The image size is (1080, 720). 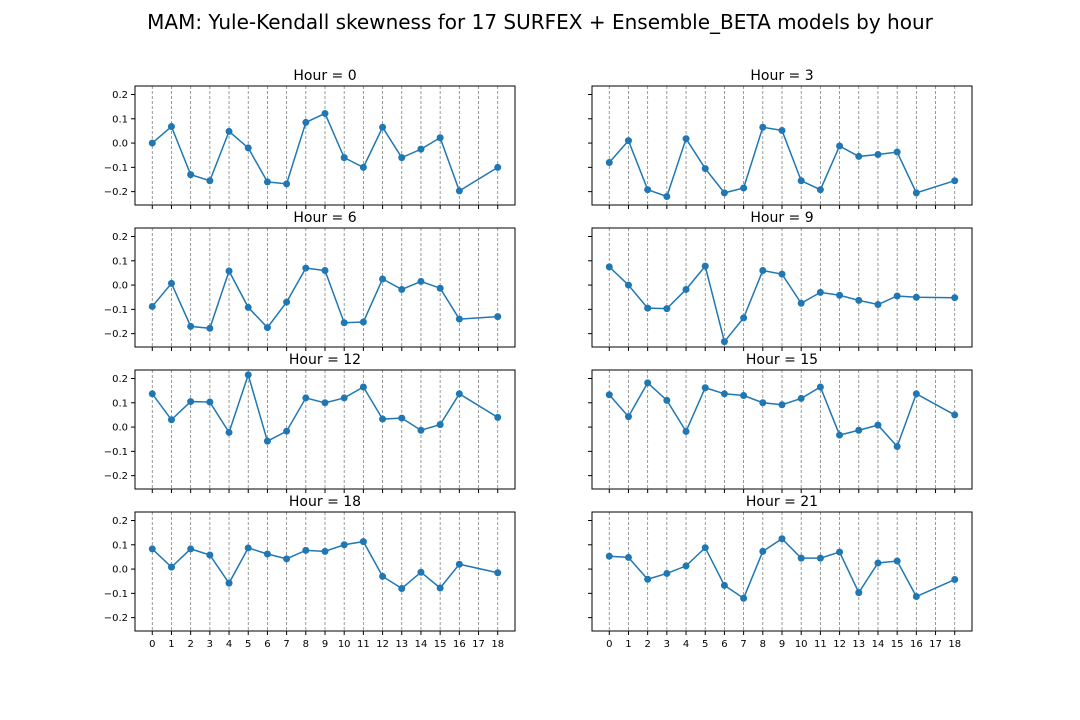 What do you see at coordinates (497, 644) in the screenshot?
I see `x-tick-label: 18` at bounding box center [497, 644].